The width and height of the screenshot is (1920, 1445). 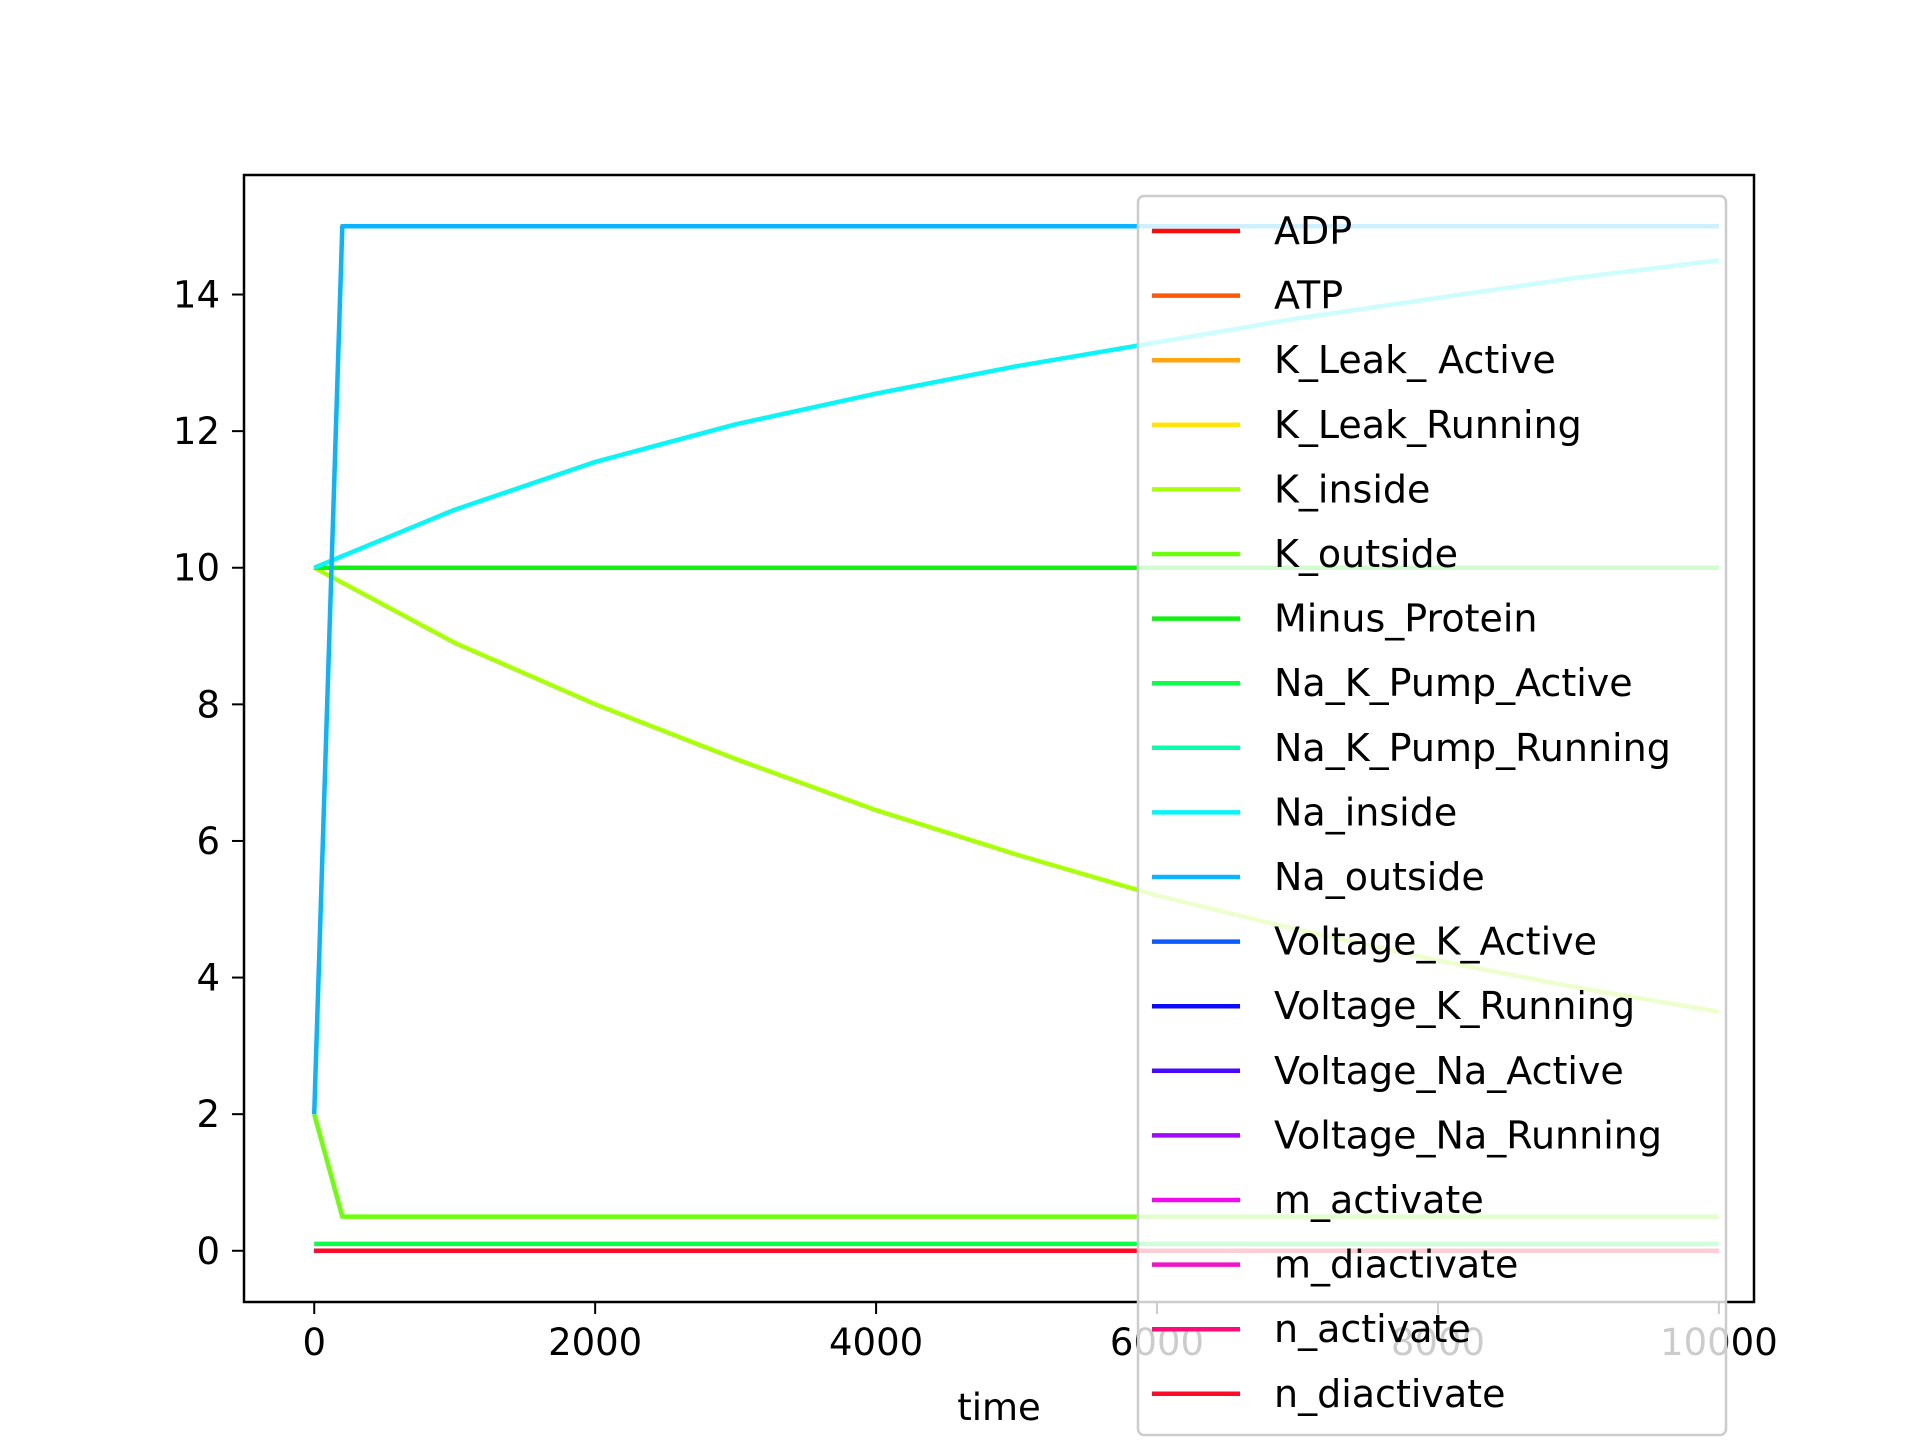 I want to click on legend-label: n_activate, so click(x=1372, y=1329).